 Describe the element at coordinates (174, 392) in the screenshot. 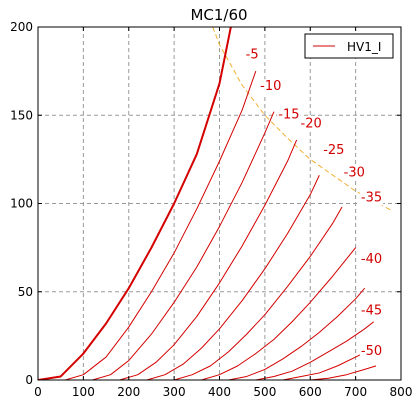

I see `x-tick-label: 300` at that location.